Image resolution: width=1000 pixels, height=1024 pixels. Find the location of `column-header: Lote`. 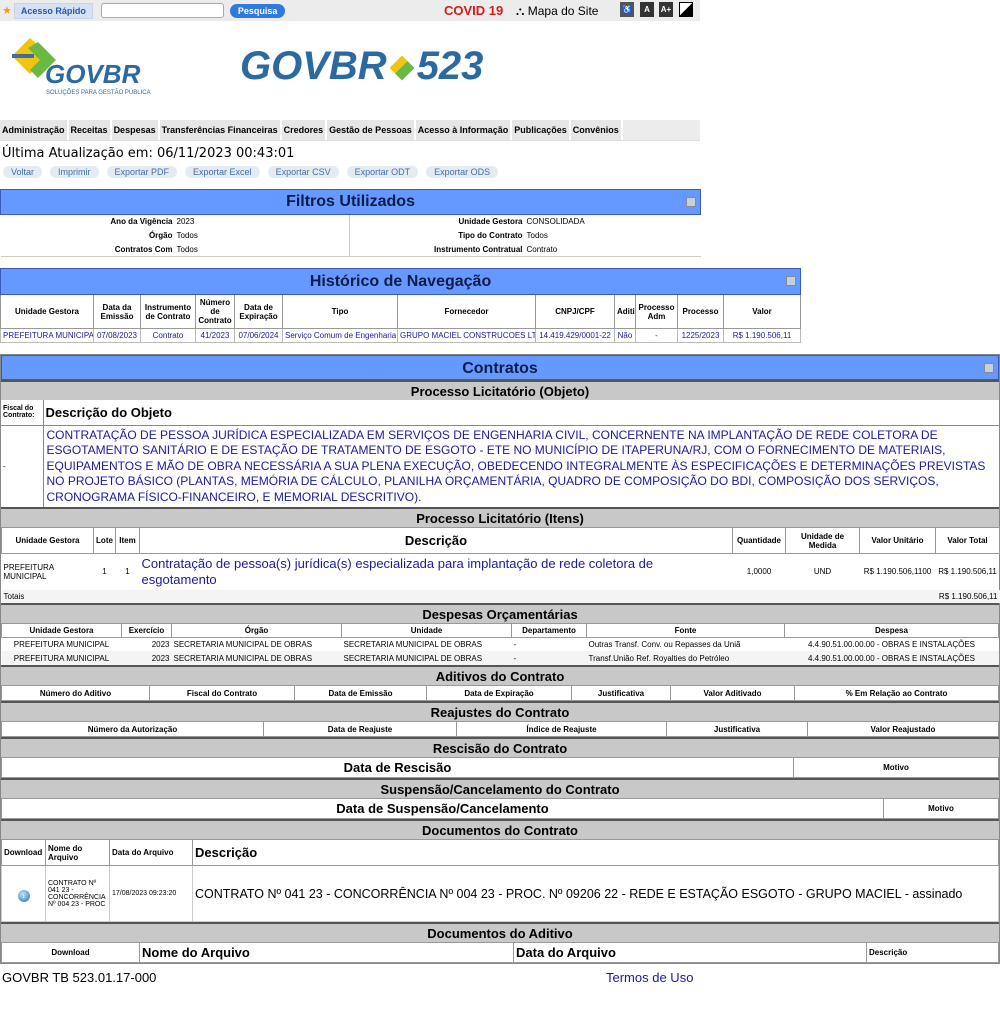

column-header: Lote is located at coordinates (104, 540).